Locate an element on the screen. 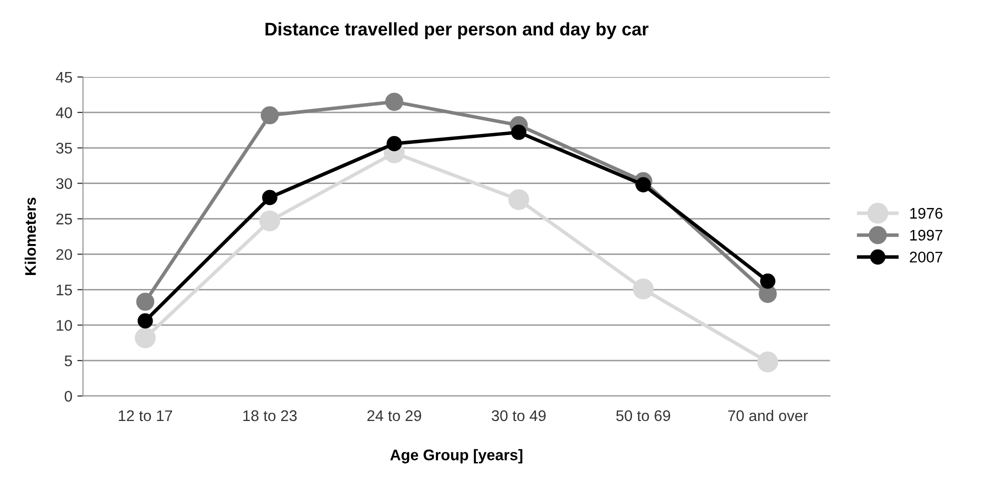  y-tick-label: 20 is located at coordinates (64, 254).